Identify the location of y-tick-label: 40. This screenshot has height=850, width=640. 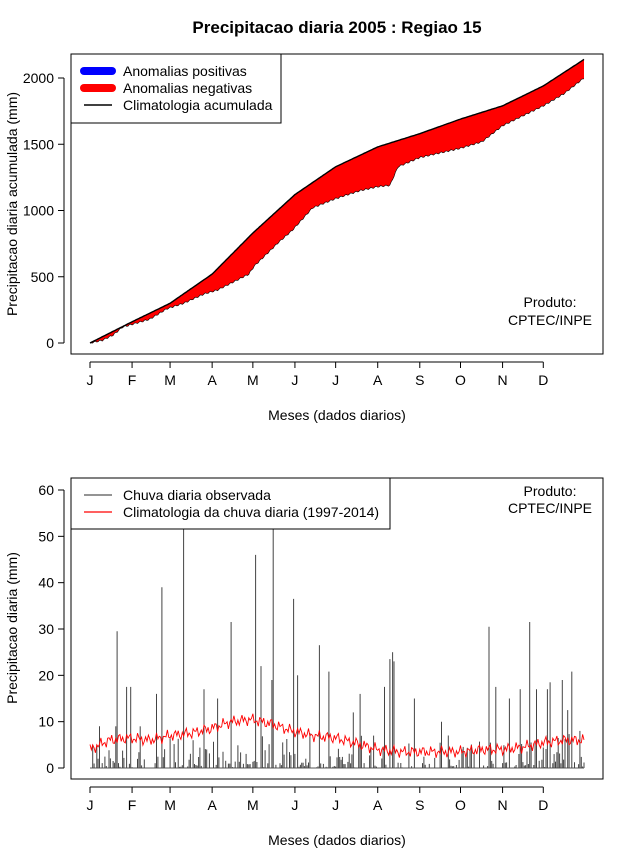
(46, 583).